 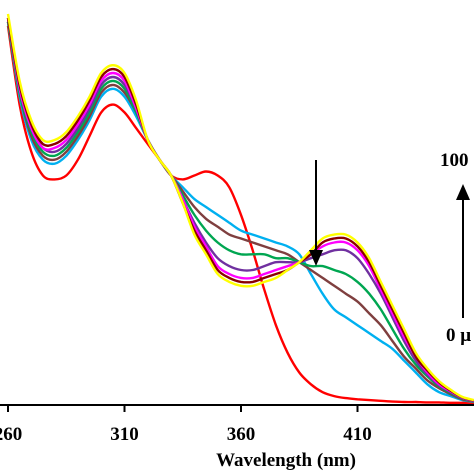 What do you see at coordinates (463, 192) in the screenshot?
I see `increase-arrow-head` at bounding box center [463, 192].